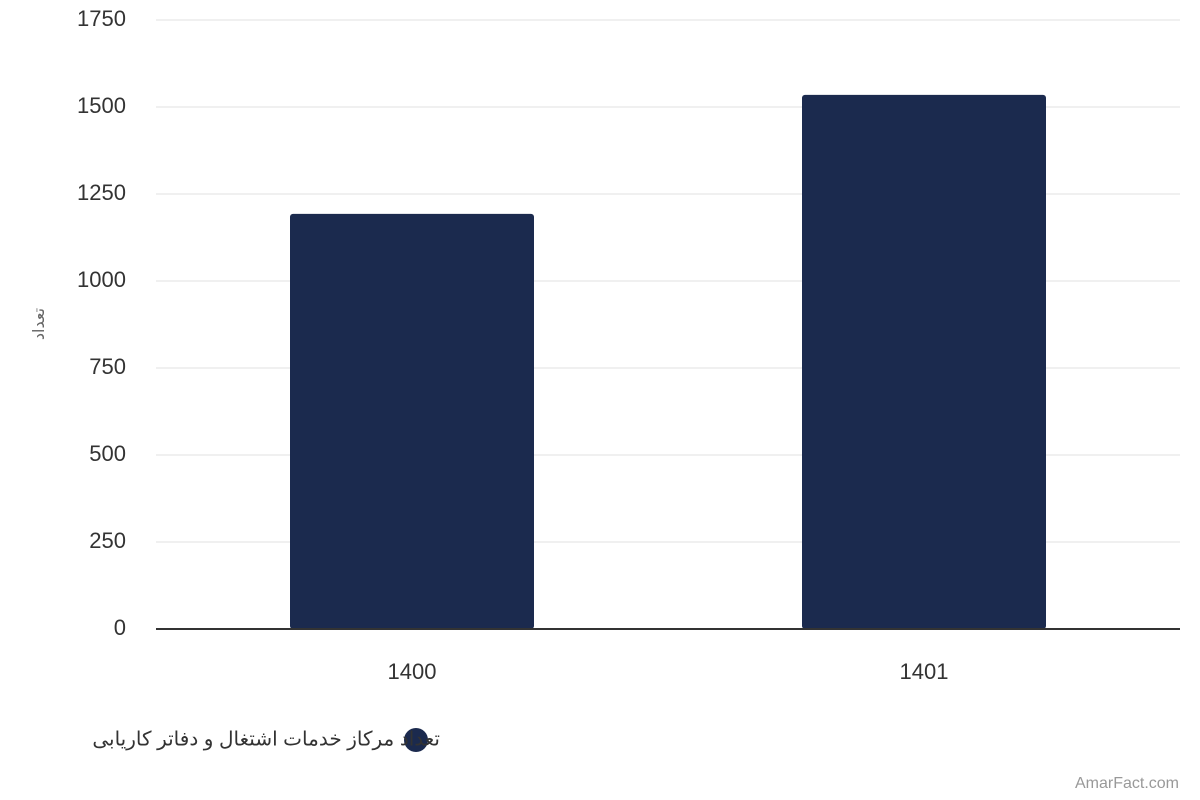 The width and height of the screenshot is (1200, 800). Describe the element at coordinates (416, 740) in the screenshot. I see `legend-marker` at that location.